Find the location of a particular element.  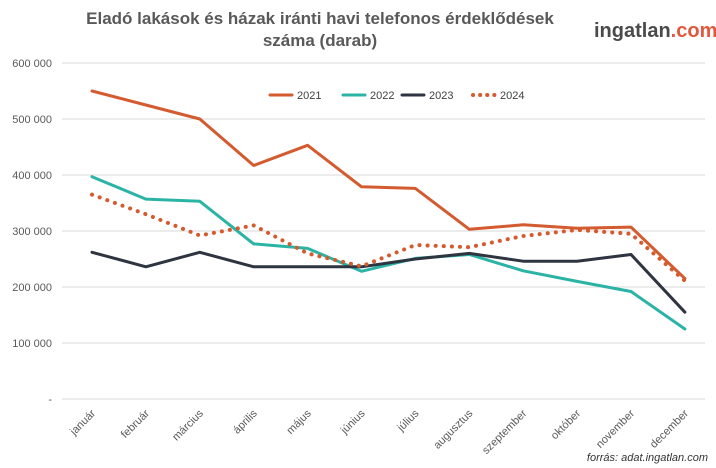

x-tick-label: május is located at coordinates (299, 422).